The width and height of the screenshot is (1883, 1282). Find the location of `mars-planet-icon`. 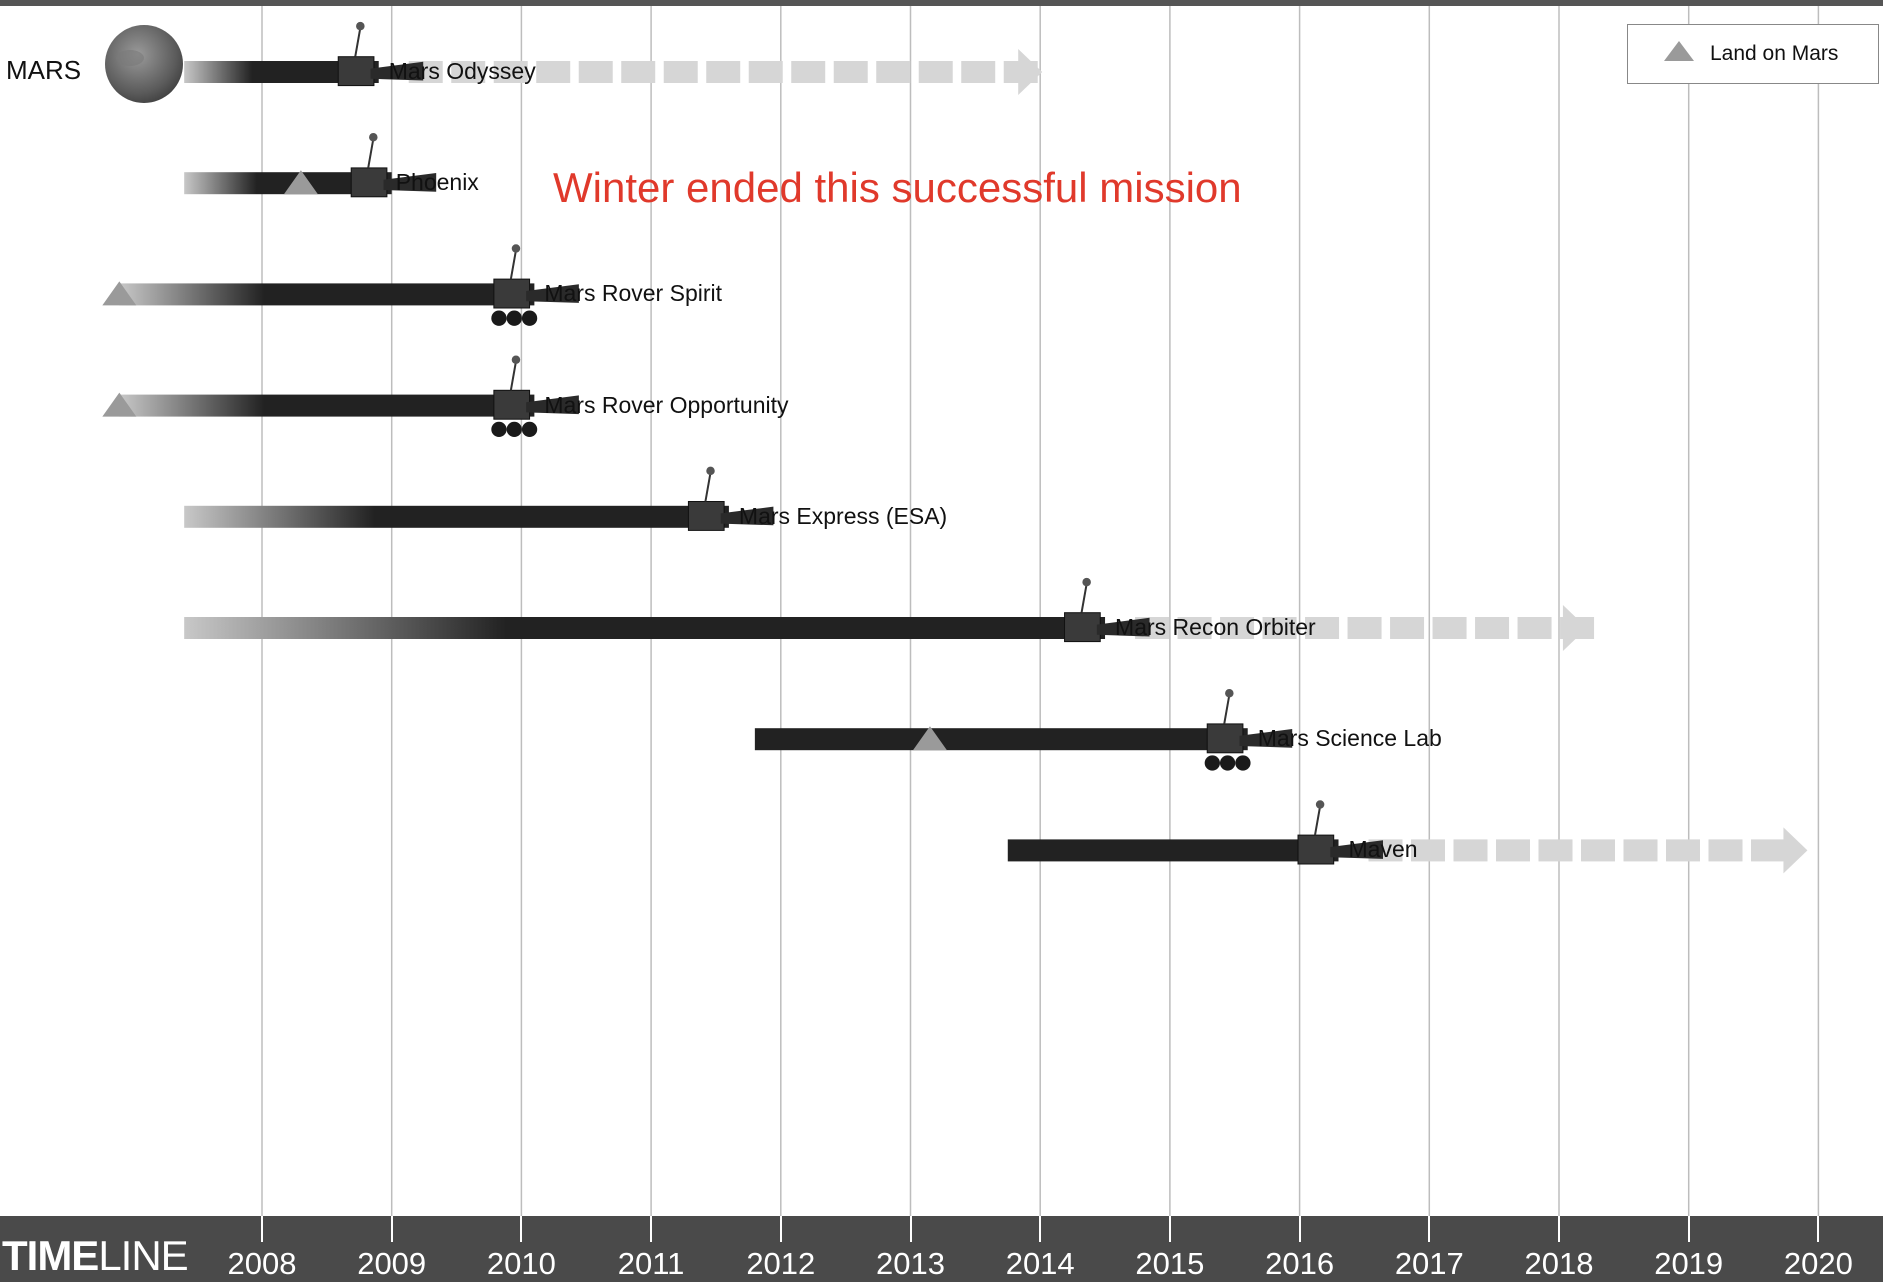

mars-planet-icon is located at coordinates (144, 64).